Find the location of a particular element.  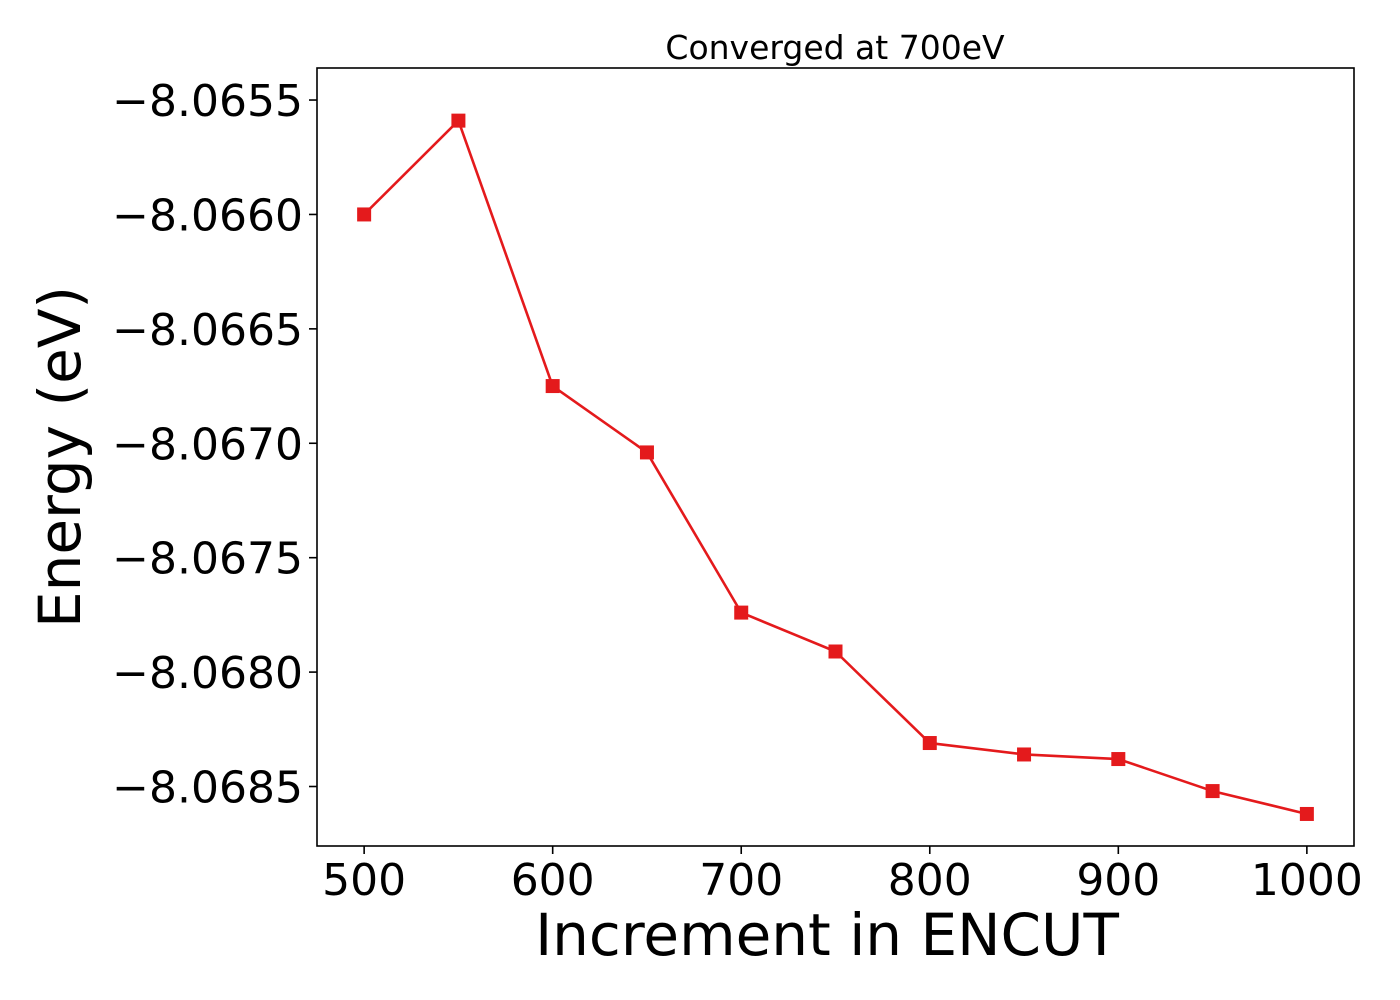

x-tick-label: 500 is located at coordinates (364, 880).